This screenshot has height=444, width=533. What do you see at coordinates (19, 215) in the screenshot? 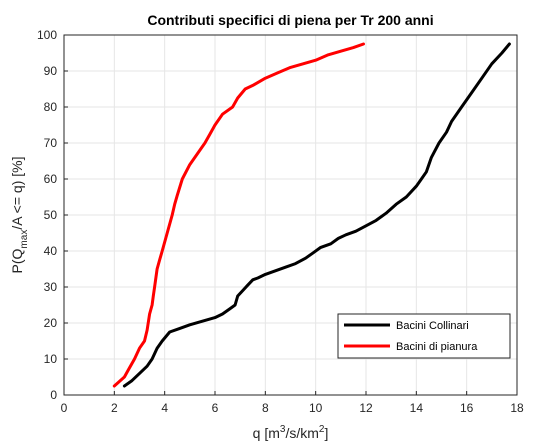
I see `y-axis-label: P(Qmax/A <= q) [%]` at bounding box center [19, 215].